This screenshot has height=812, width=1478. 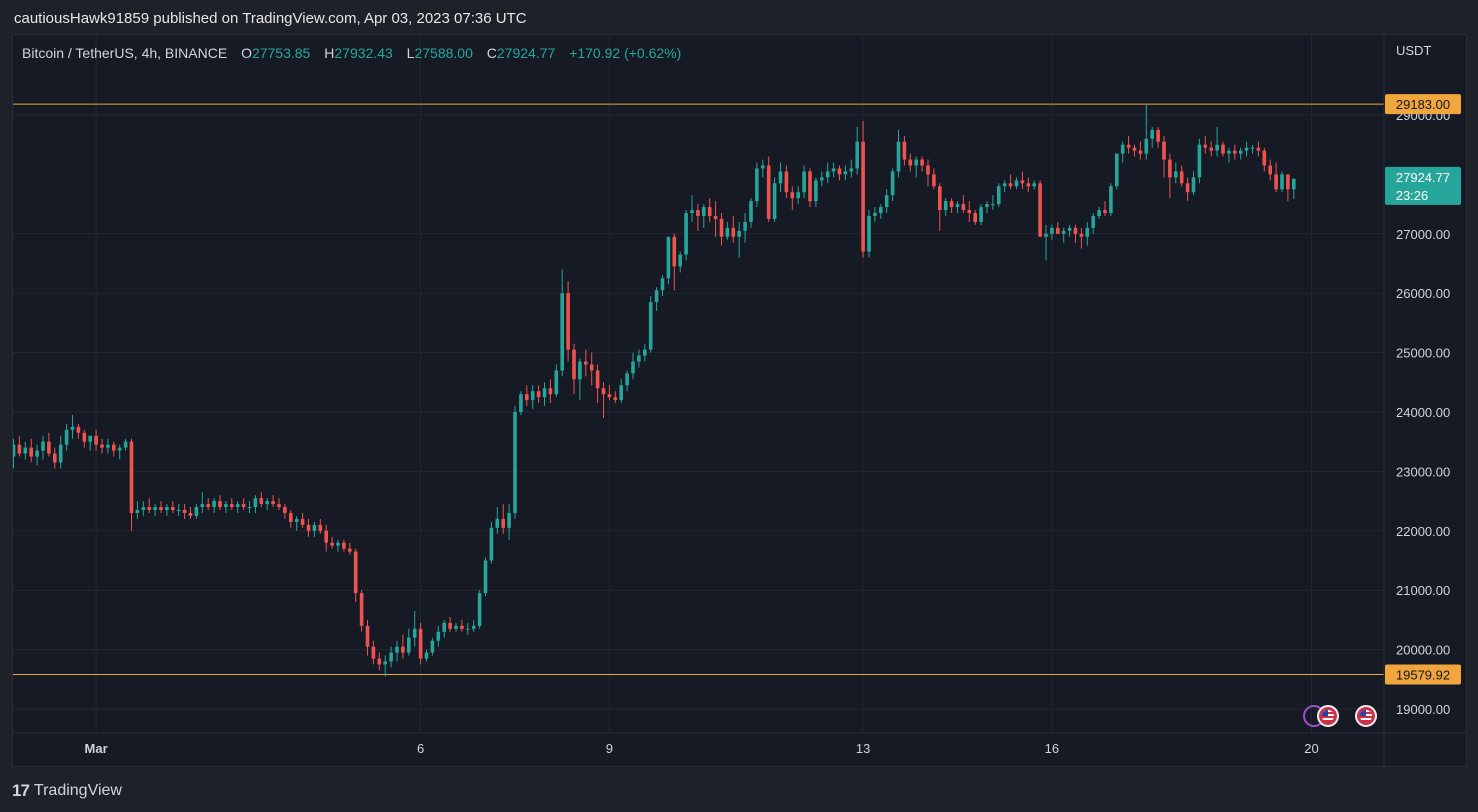 What do you see at coordinates (1423, 412) in the screenshot?
I see `price-tick-label: 24000.00` at bounding box center [1423, 412].